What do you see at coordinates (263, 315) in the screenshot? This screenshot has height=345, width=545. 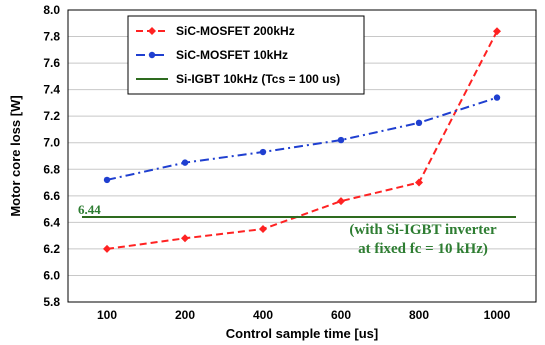 I see `x-tick-label: 400` at bounding box center [263, 315].